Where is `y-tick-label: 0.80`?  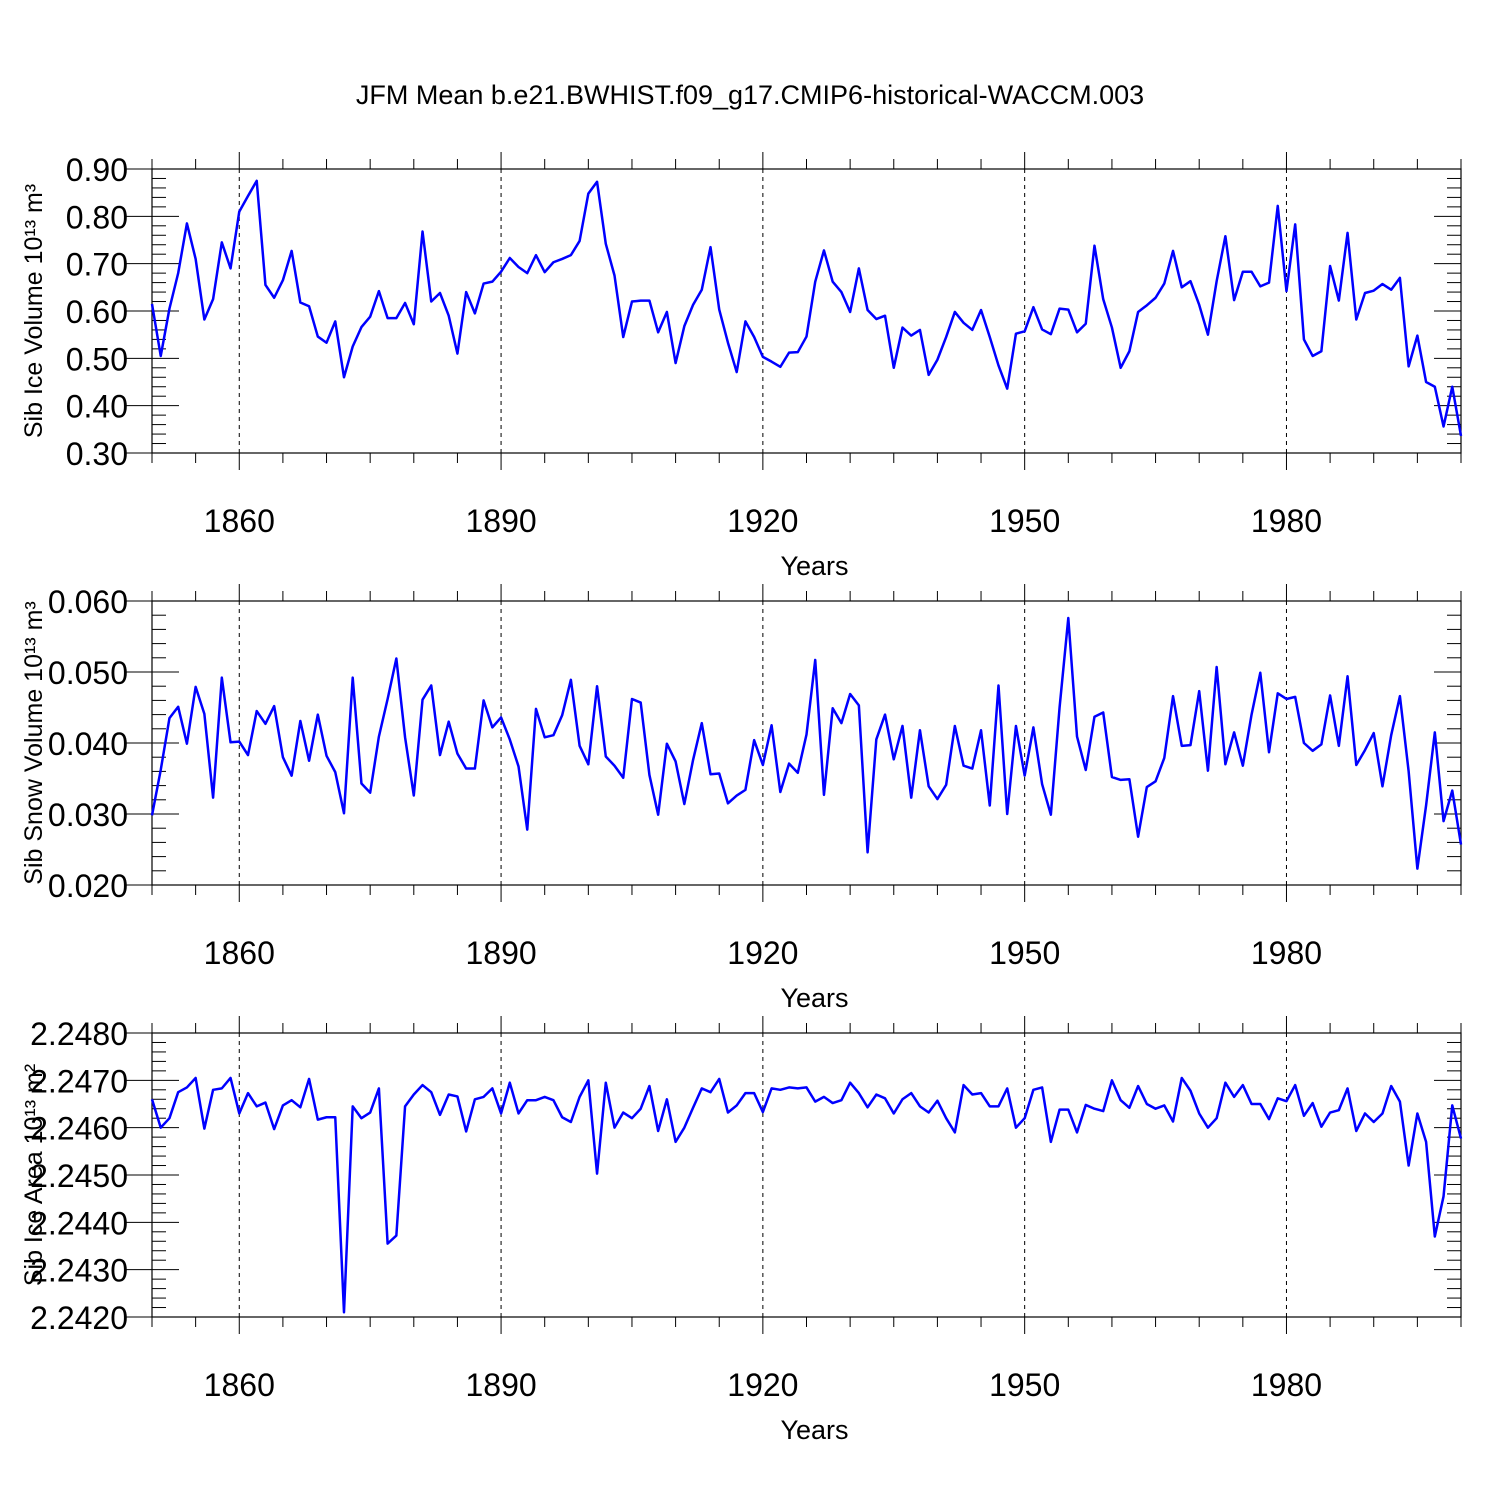
y-tick-label: 0.80 is located at coordinates (97, 217).